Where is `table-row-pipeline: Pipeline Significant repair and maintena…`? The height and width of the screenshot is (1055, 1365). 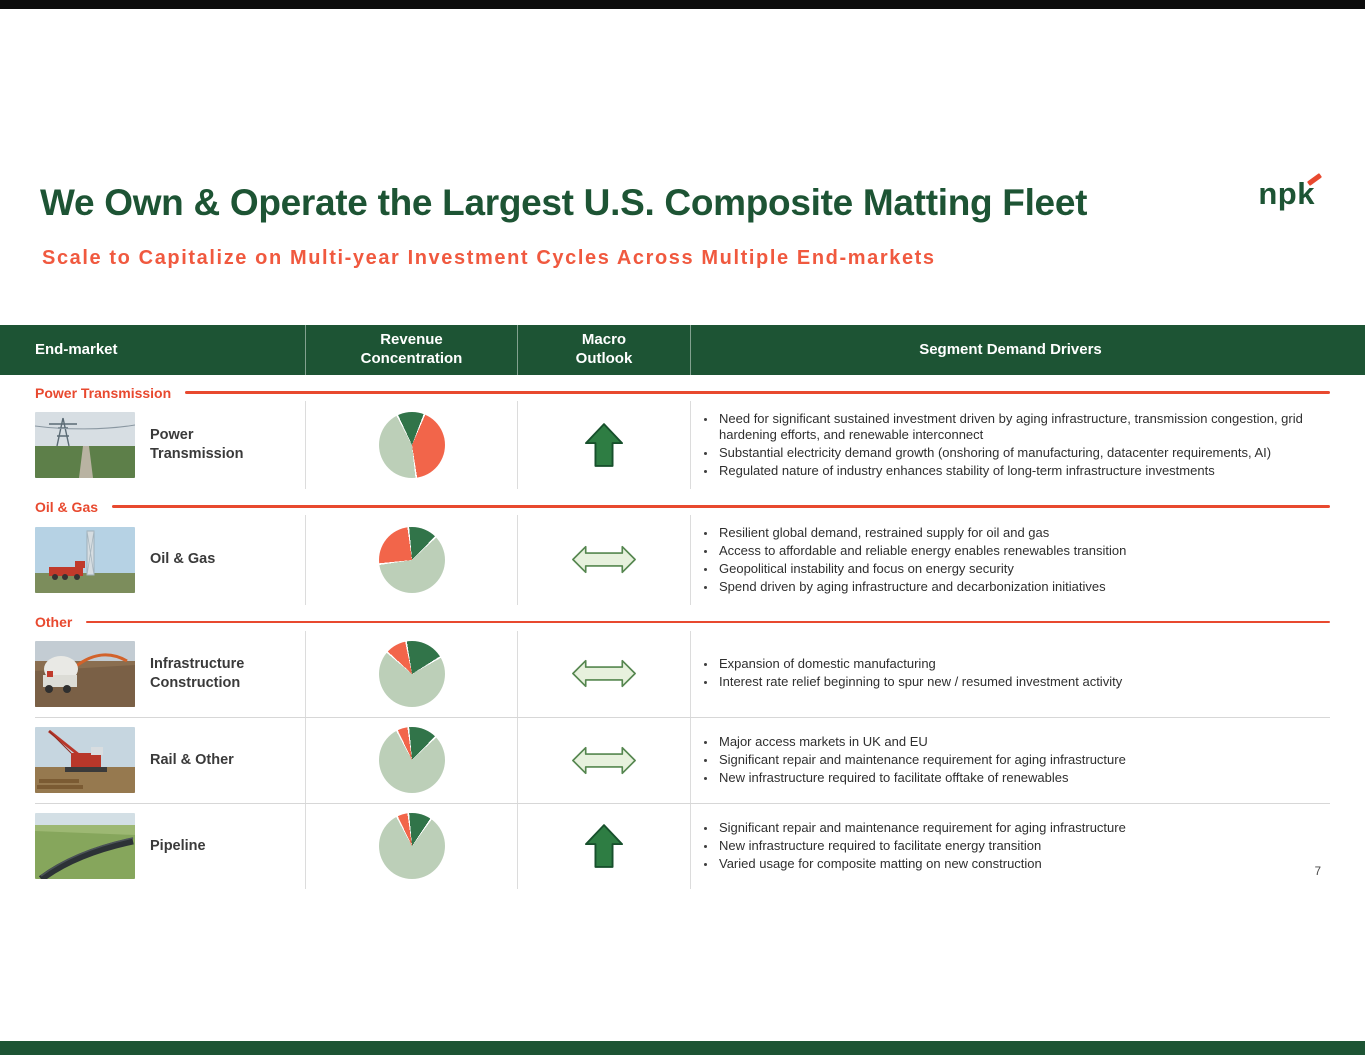 table-row-pipeline: Pipeline Significant repair and maintena… is located at coordinates (682, 845).